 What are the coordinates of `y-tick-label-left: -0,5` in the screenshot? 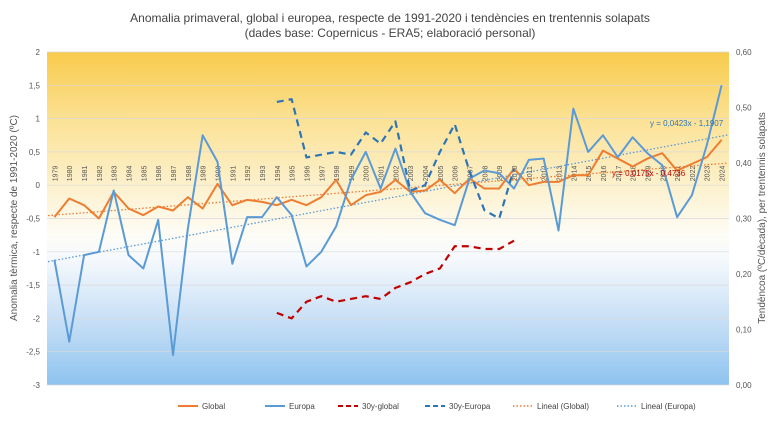 It's located at (33, 219).